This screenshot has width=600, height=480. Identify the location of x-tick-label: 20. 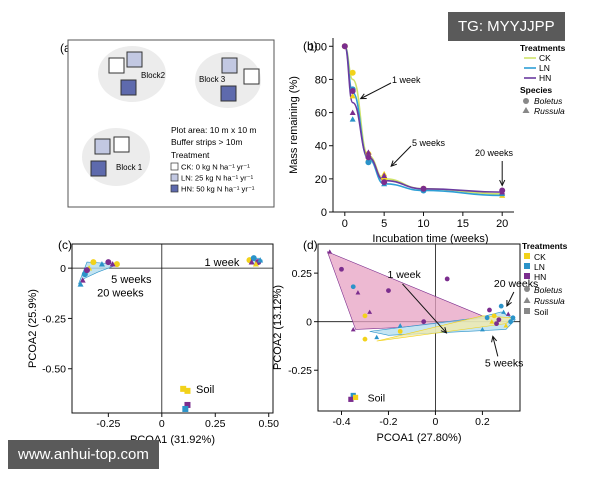
(502, 224).